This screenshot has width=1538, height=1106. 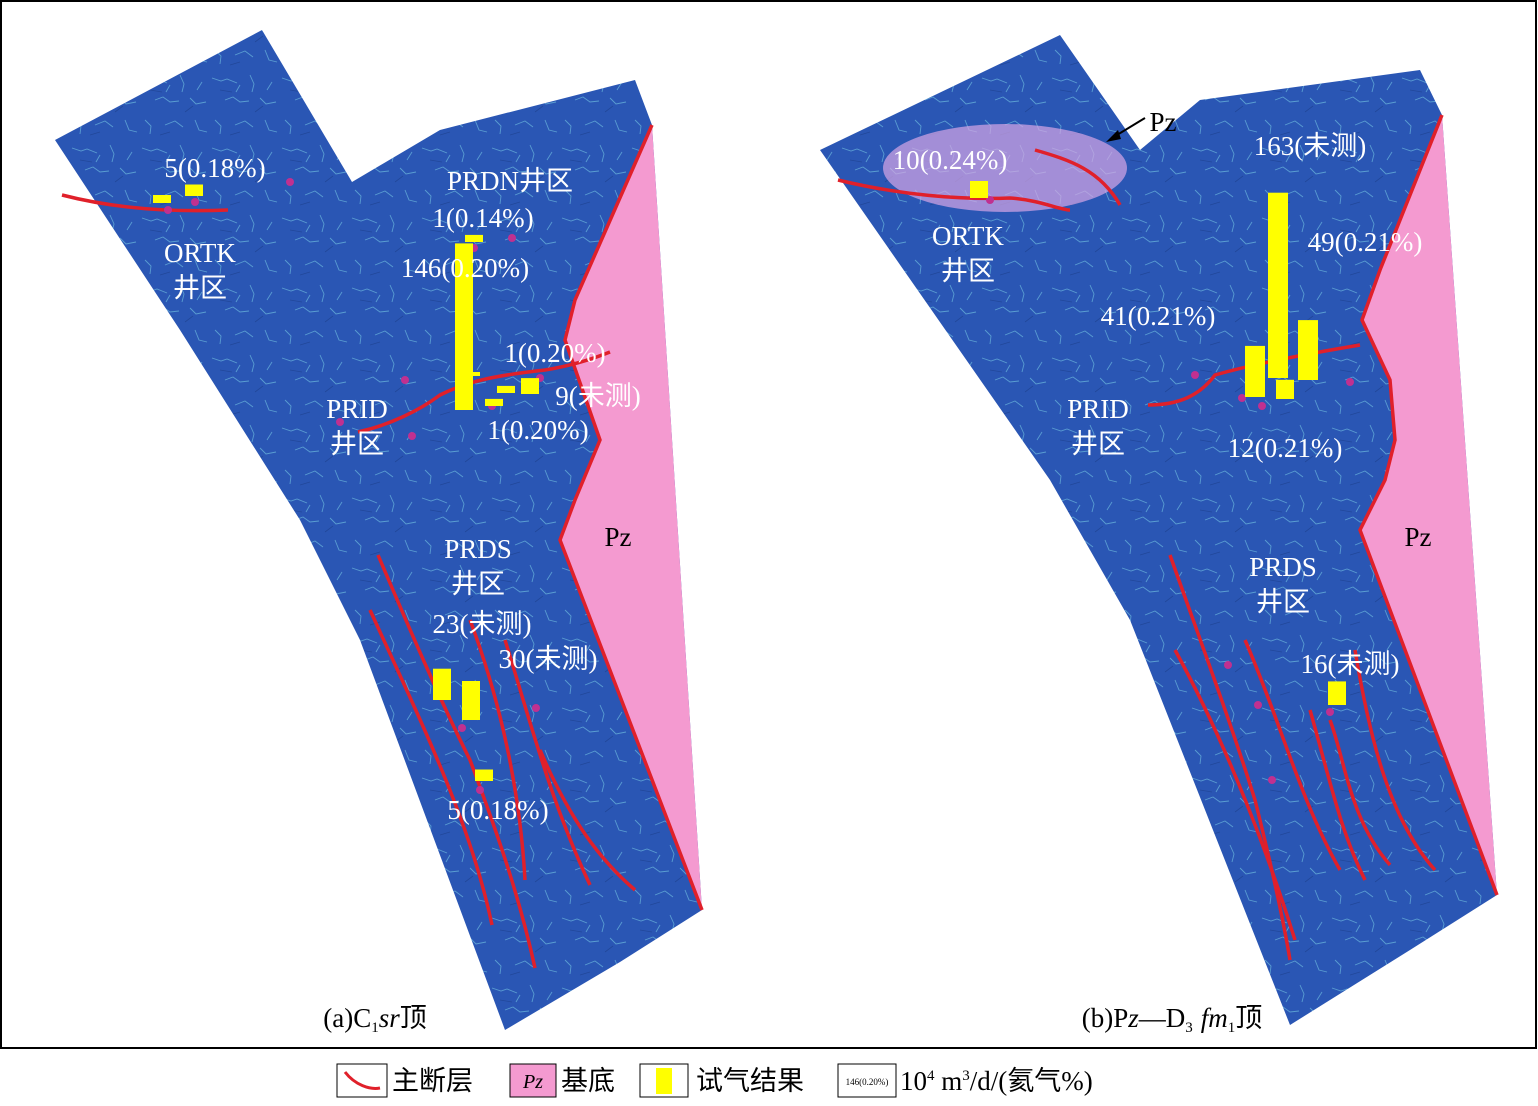 I want to click on legend: 主断层 Pz 基底 试气结果 146(0.20%) 104 m3/d/(氦气%), so click(x=714, y=1080).